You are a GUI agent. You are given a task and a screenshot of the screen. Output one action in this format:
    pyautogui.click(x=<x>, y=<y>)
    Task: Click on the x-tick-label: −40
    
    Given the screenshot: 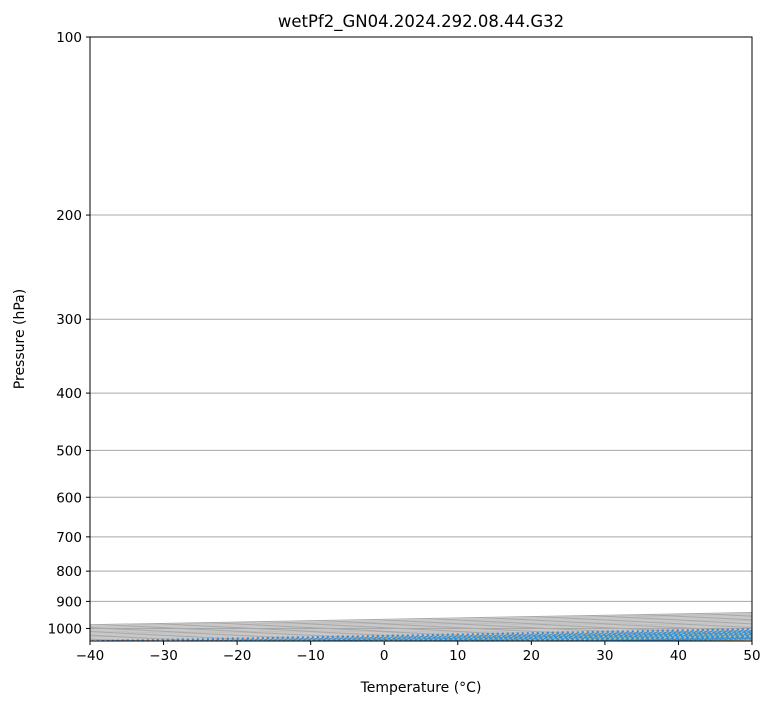 What is the action you would take?
    pyautogui.click(x=90, y=656)
    